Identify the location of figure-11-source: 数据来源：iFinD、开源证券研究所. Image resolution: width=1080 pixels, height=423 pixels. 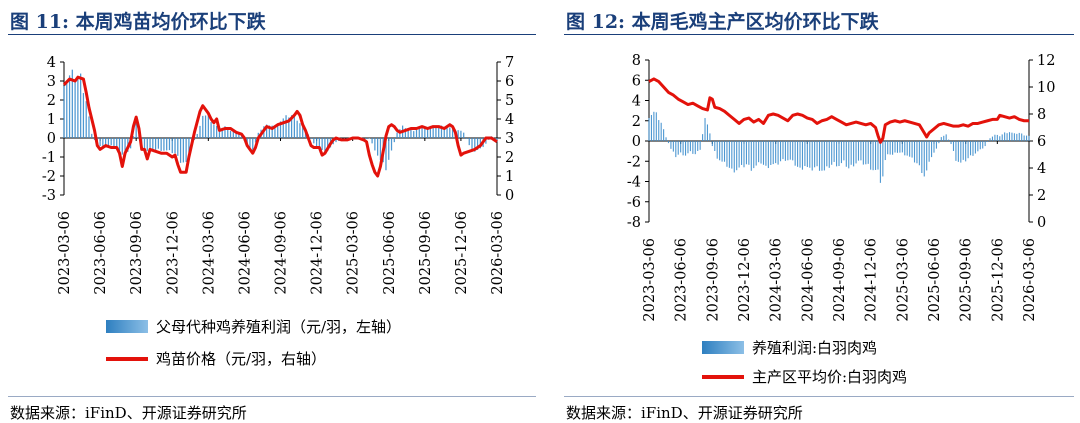
(128, 413).